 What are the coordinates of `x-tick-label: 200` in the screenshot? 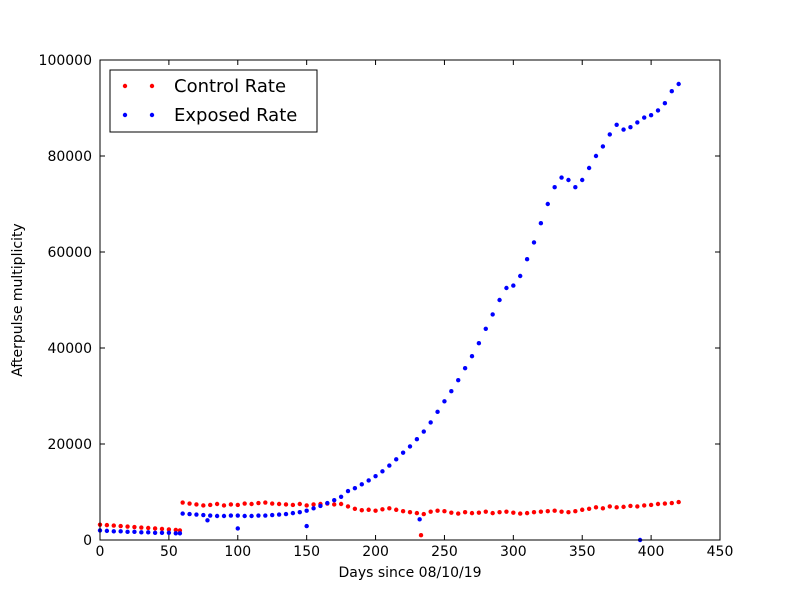 It's located at (375, 552).